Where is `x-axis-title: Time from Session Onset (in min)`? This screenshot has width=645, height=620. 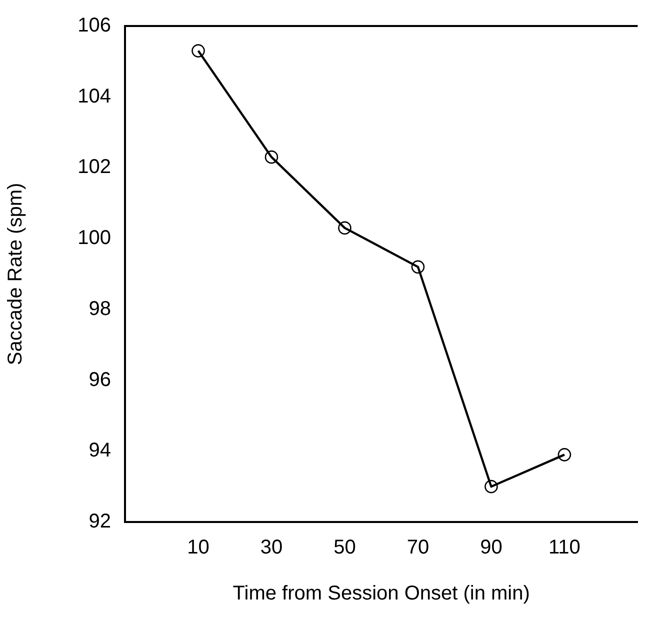
x-axis-title: Time from Session Onset (in min) is located at coordinates (381, 593).